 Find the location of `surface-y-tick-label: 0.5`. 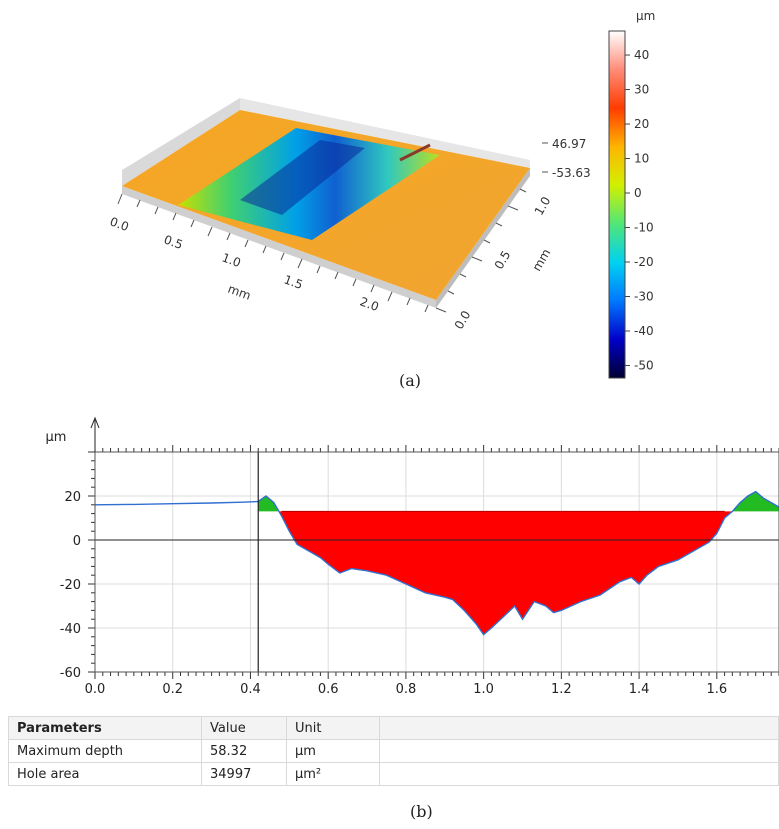

surface-y-tick-label: 0.5 is located at coordinates (503, 260).